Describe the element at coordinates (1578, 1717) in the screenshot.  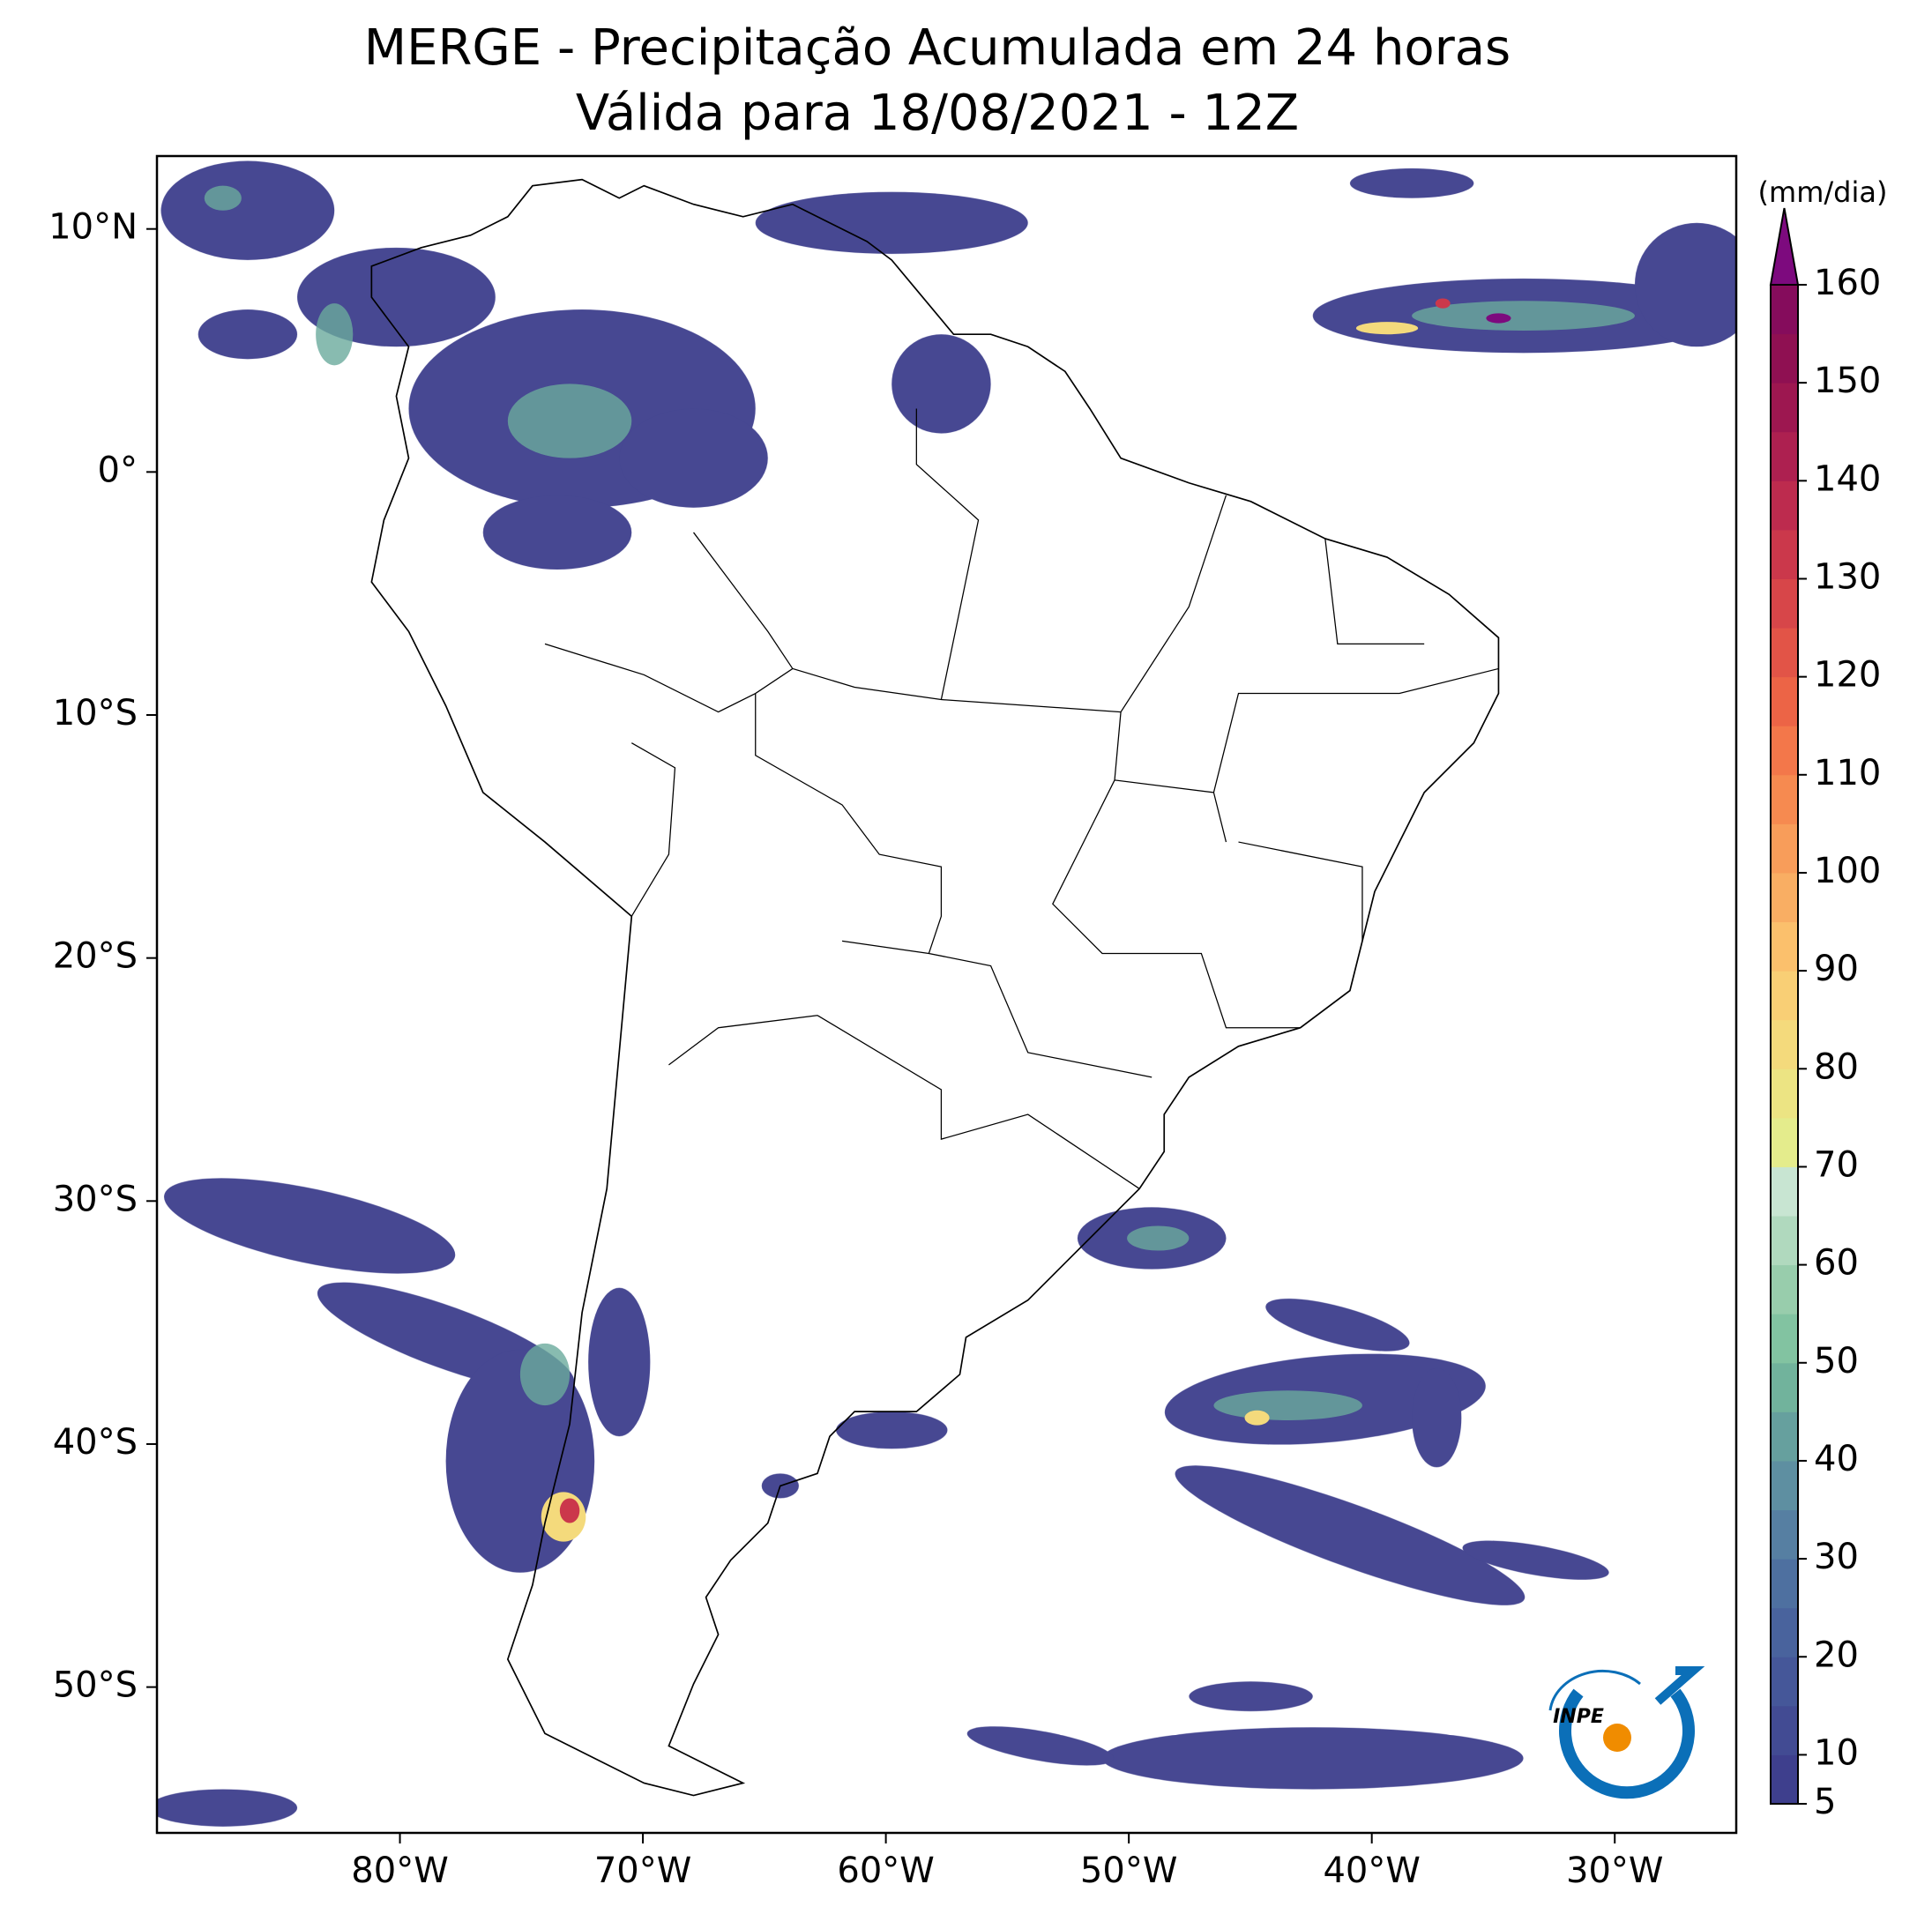
I see `logo-text: INPE` at that location.